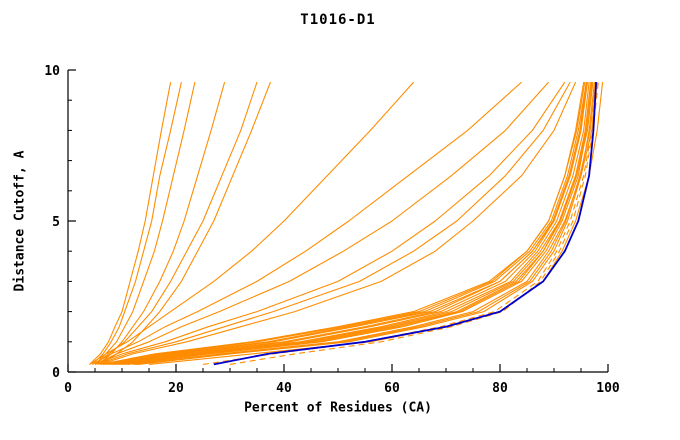 The height and width of the screenshot is (440, 680). What do you see at coordinates (130, 223) in the screenshot?
I see `model-29-curve` at bounding box center [130, 223].